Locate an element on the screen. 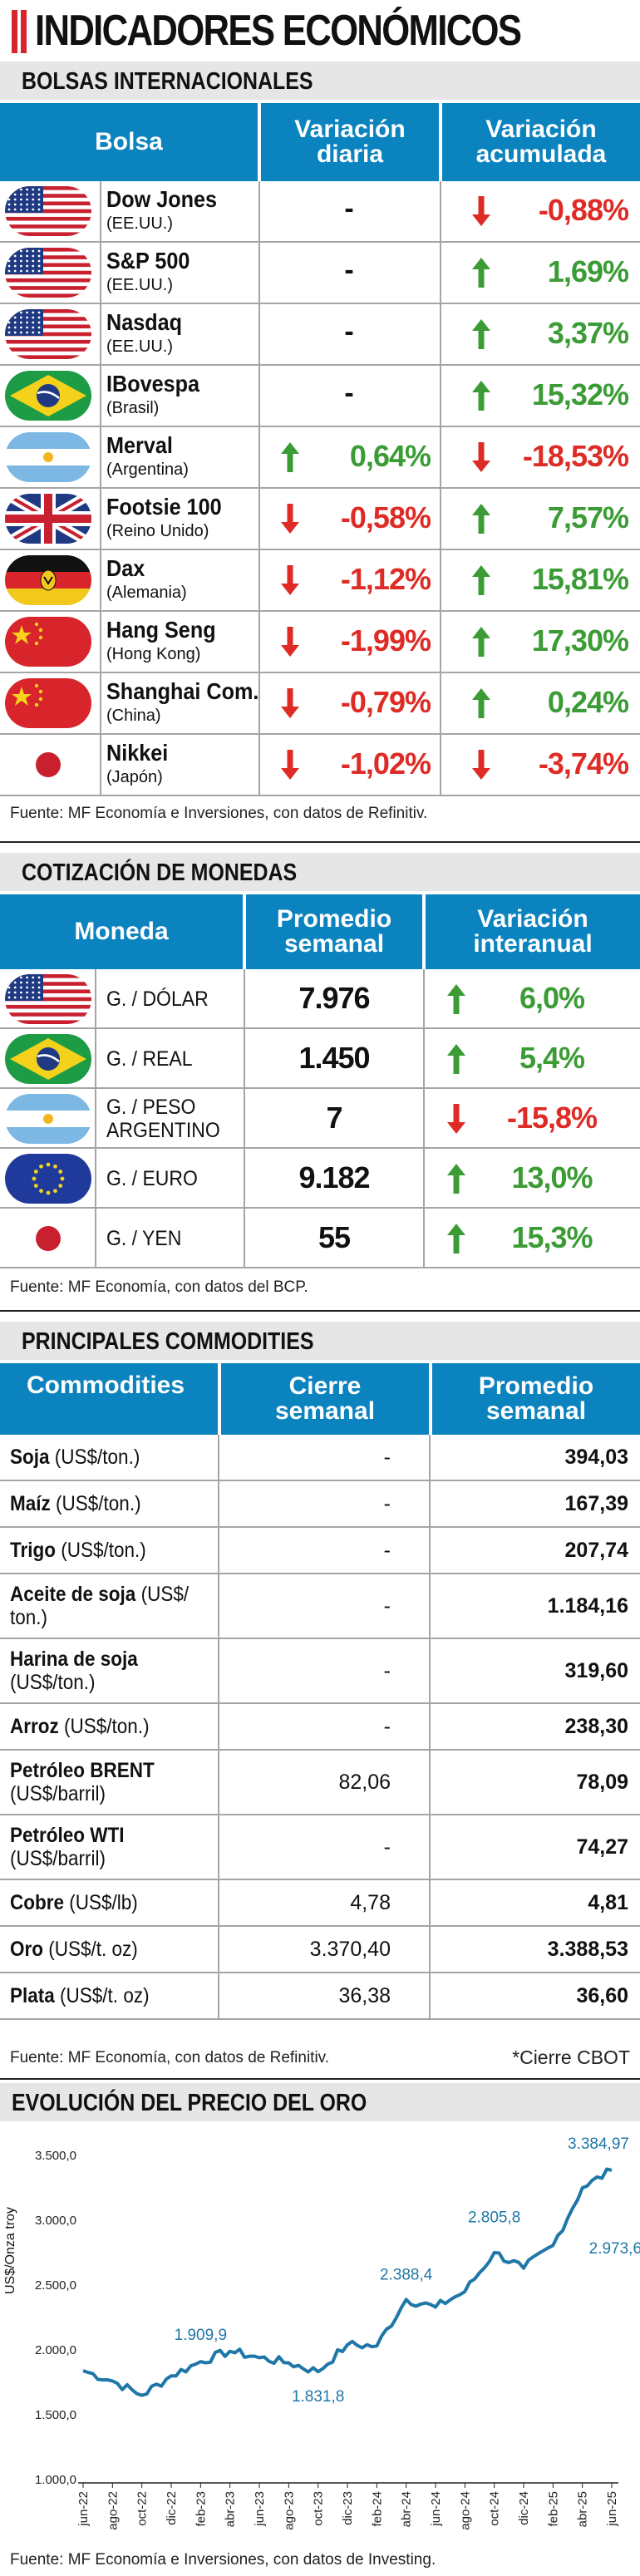  x-tick-label: oct-24 is located at coordinates (495, 2508).